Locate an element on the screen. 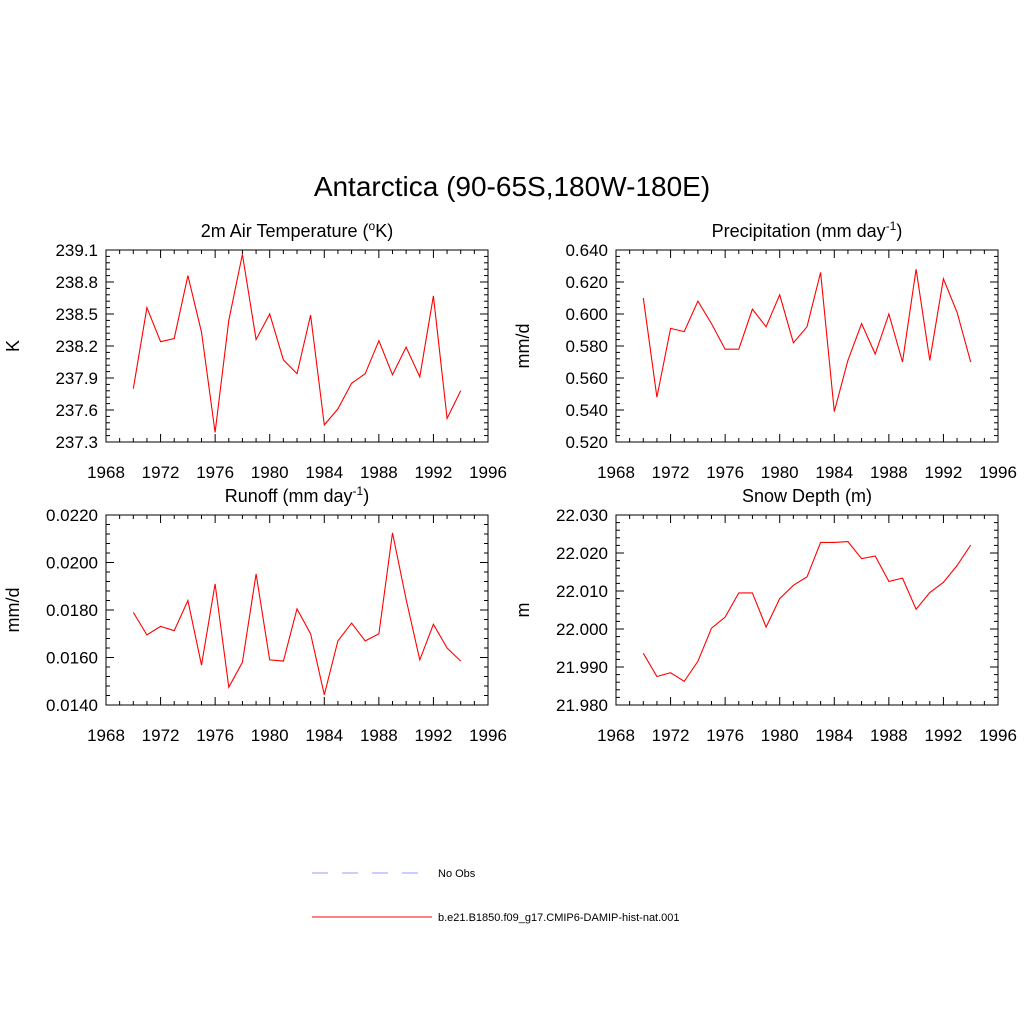 Image resolution: width=1024 pixels, height=1024 pixels. panel-title-text: Snow Depth (m) is located at coordinates (807, 496).